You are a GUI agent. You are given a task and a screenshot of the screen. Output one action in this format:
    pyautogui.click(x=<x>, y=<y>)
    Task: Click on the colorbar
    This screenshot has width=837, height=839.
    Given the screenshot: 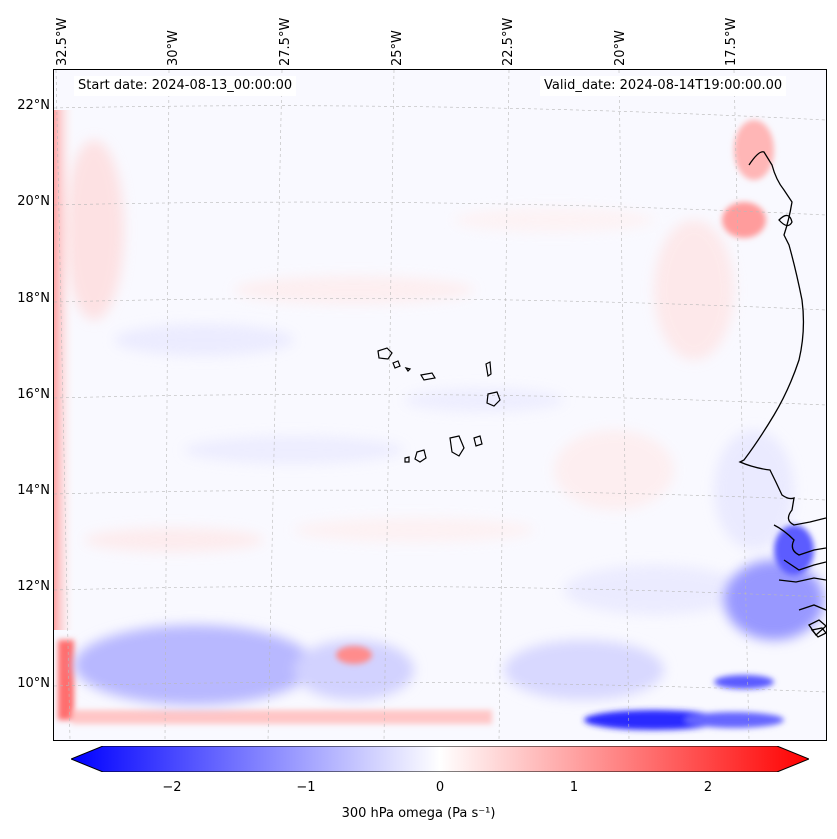 What is the action you would take?
    pyautogui.click(x=440, y=759)
    